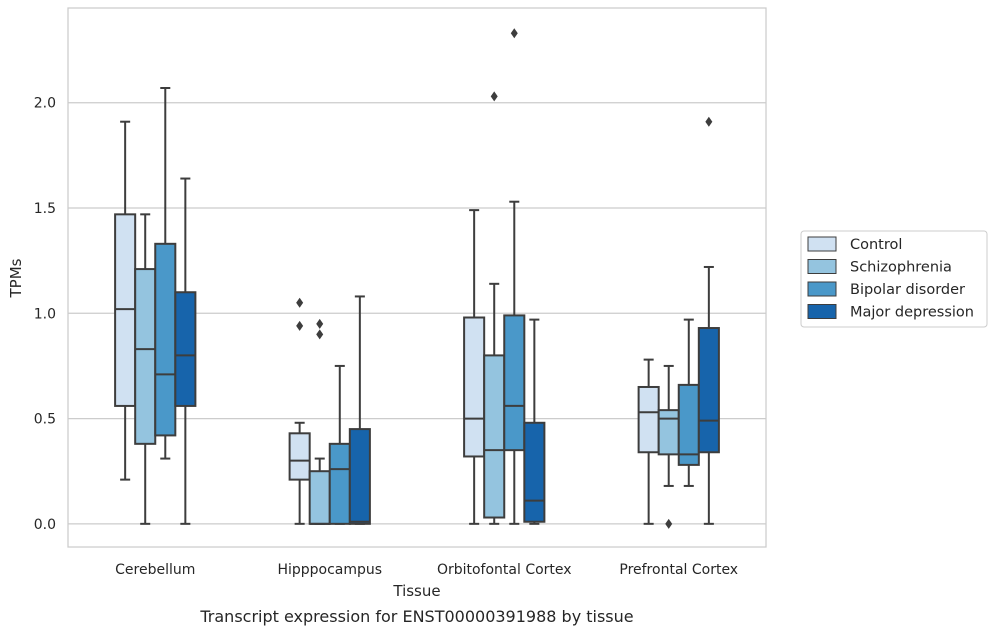  Describe the element at coordinates (45, 525) in the screenshot. I see `y-tick-label: 0.0` at that location.